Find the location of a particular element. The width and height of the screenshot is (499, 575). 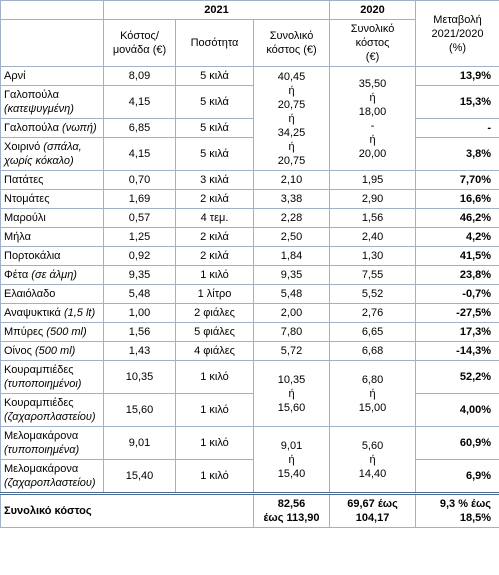

table-row: Πορτοκάλια 0,92 2 κιλά 1,84 1,30 41,5% is located at coordinates (249, 256).